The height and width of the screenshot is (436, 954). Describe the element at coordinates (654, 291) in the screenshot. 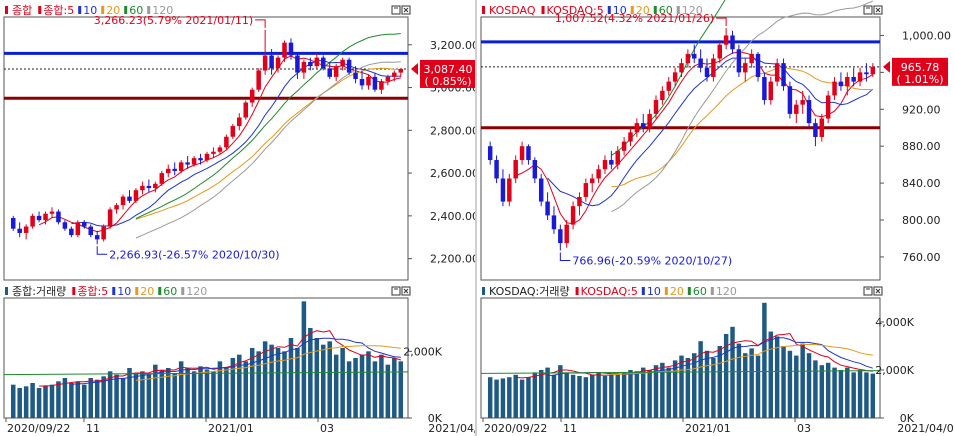

I see `legend-ma-label: 10` at that location.